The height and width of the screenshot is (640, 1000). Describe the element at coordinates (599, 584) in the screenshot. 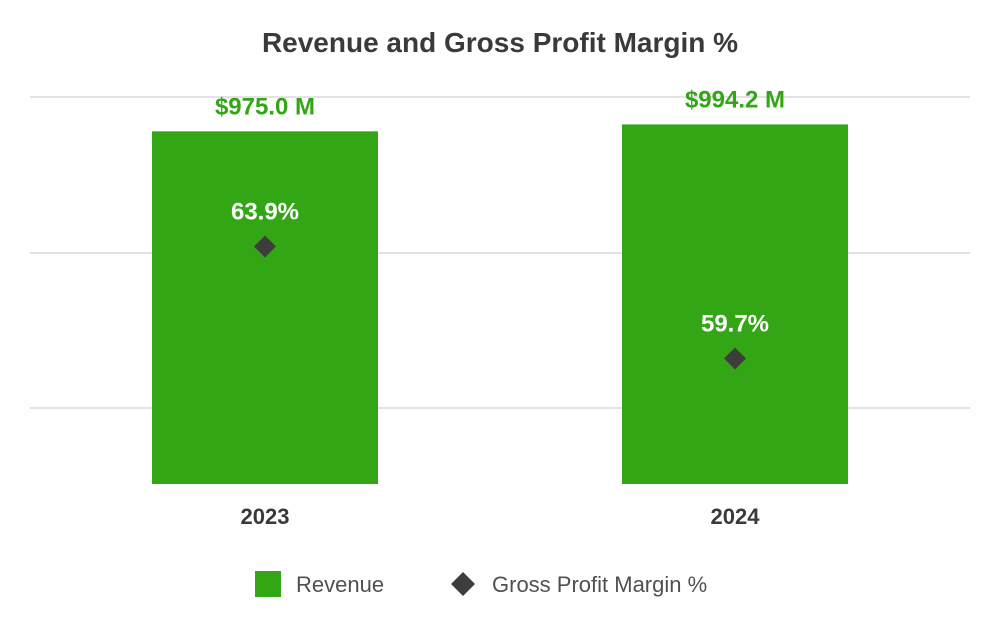

I see `legend-label-margin: Gross Profit Margin %` at that location.